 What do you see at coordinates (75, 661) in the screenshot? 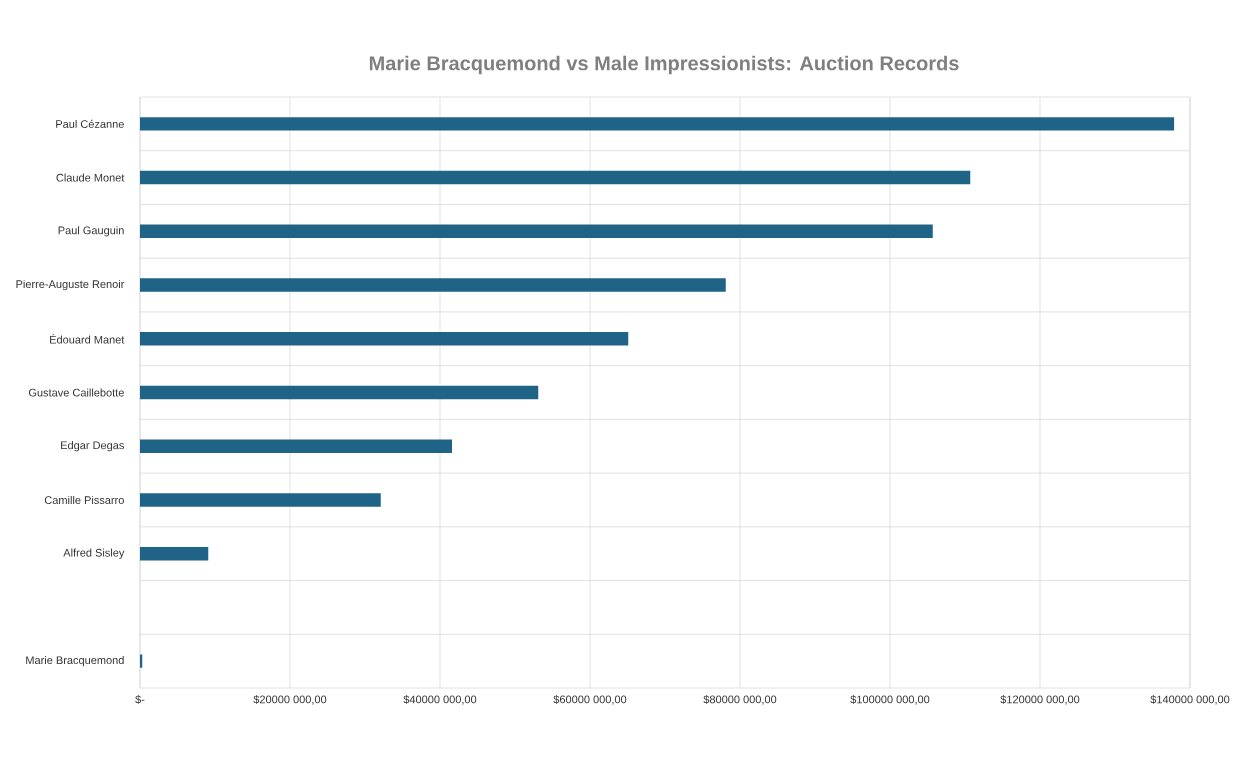
I see `y-tick-label: Marie Bracquemond` at bounding box center [75, 661].